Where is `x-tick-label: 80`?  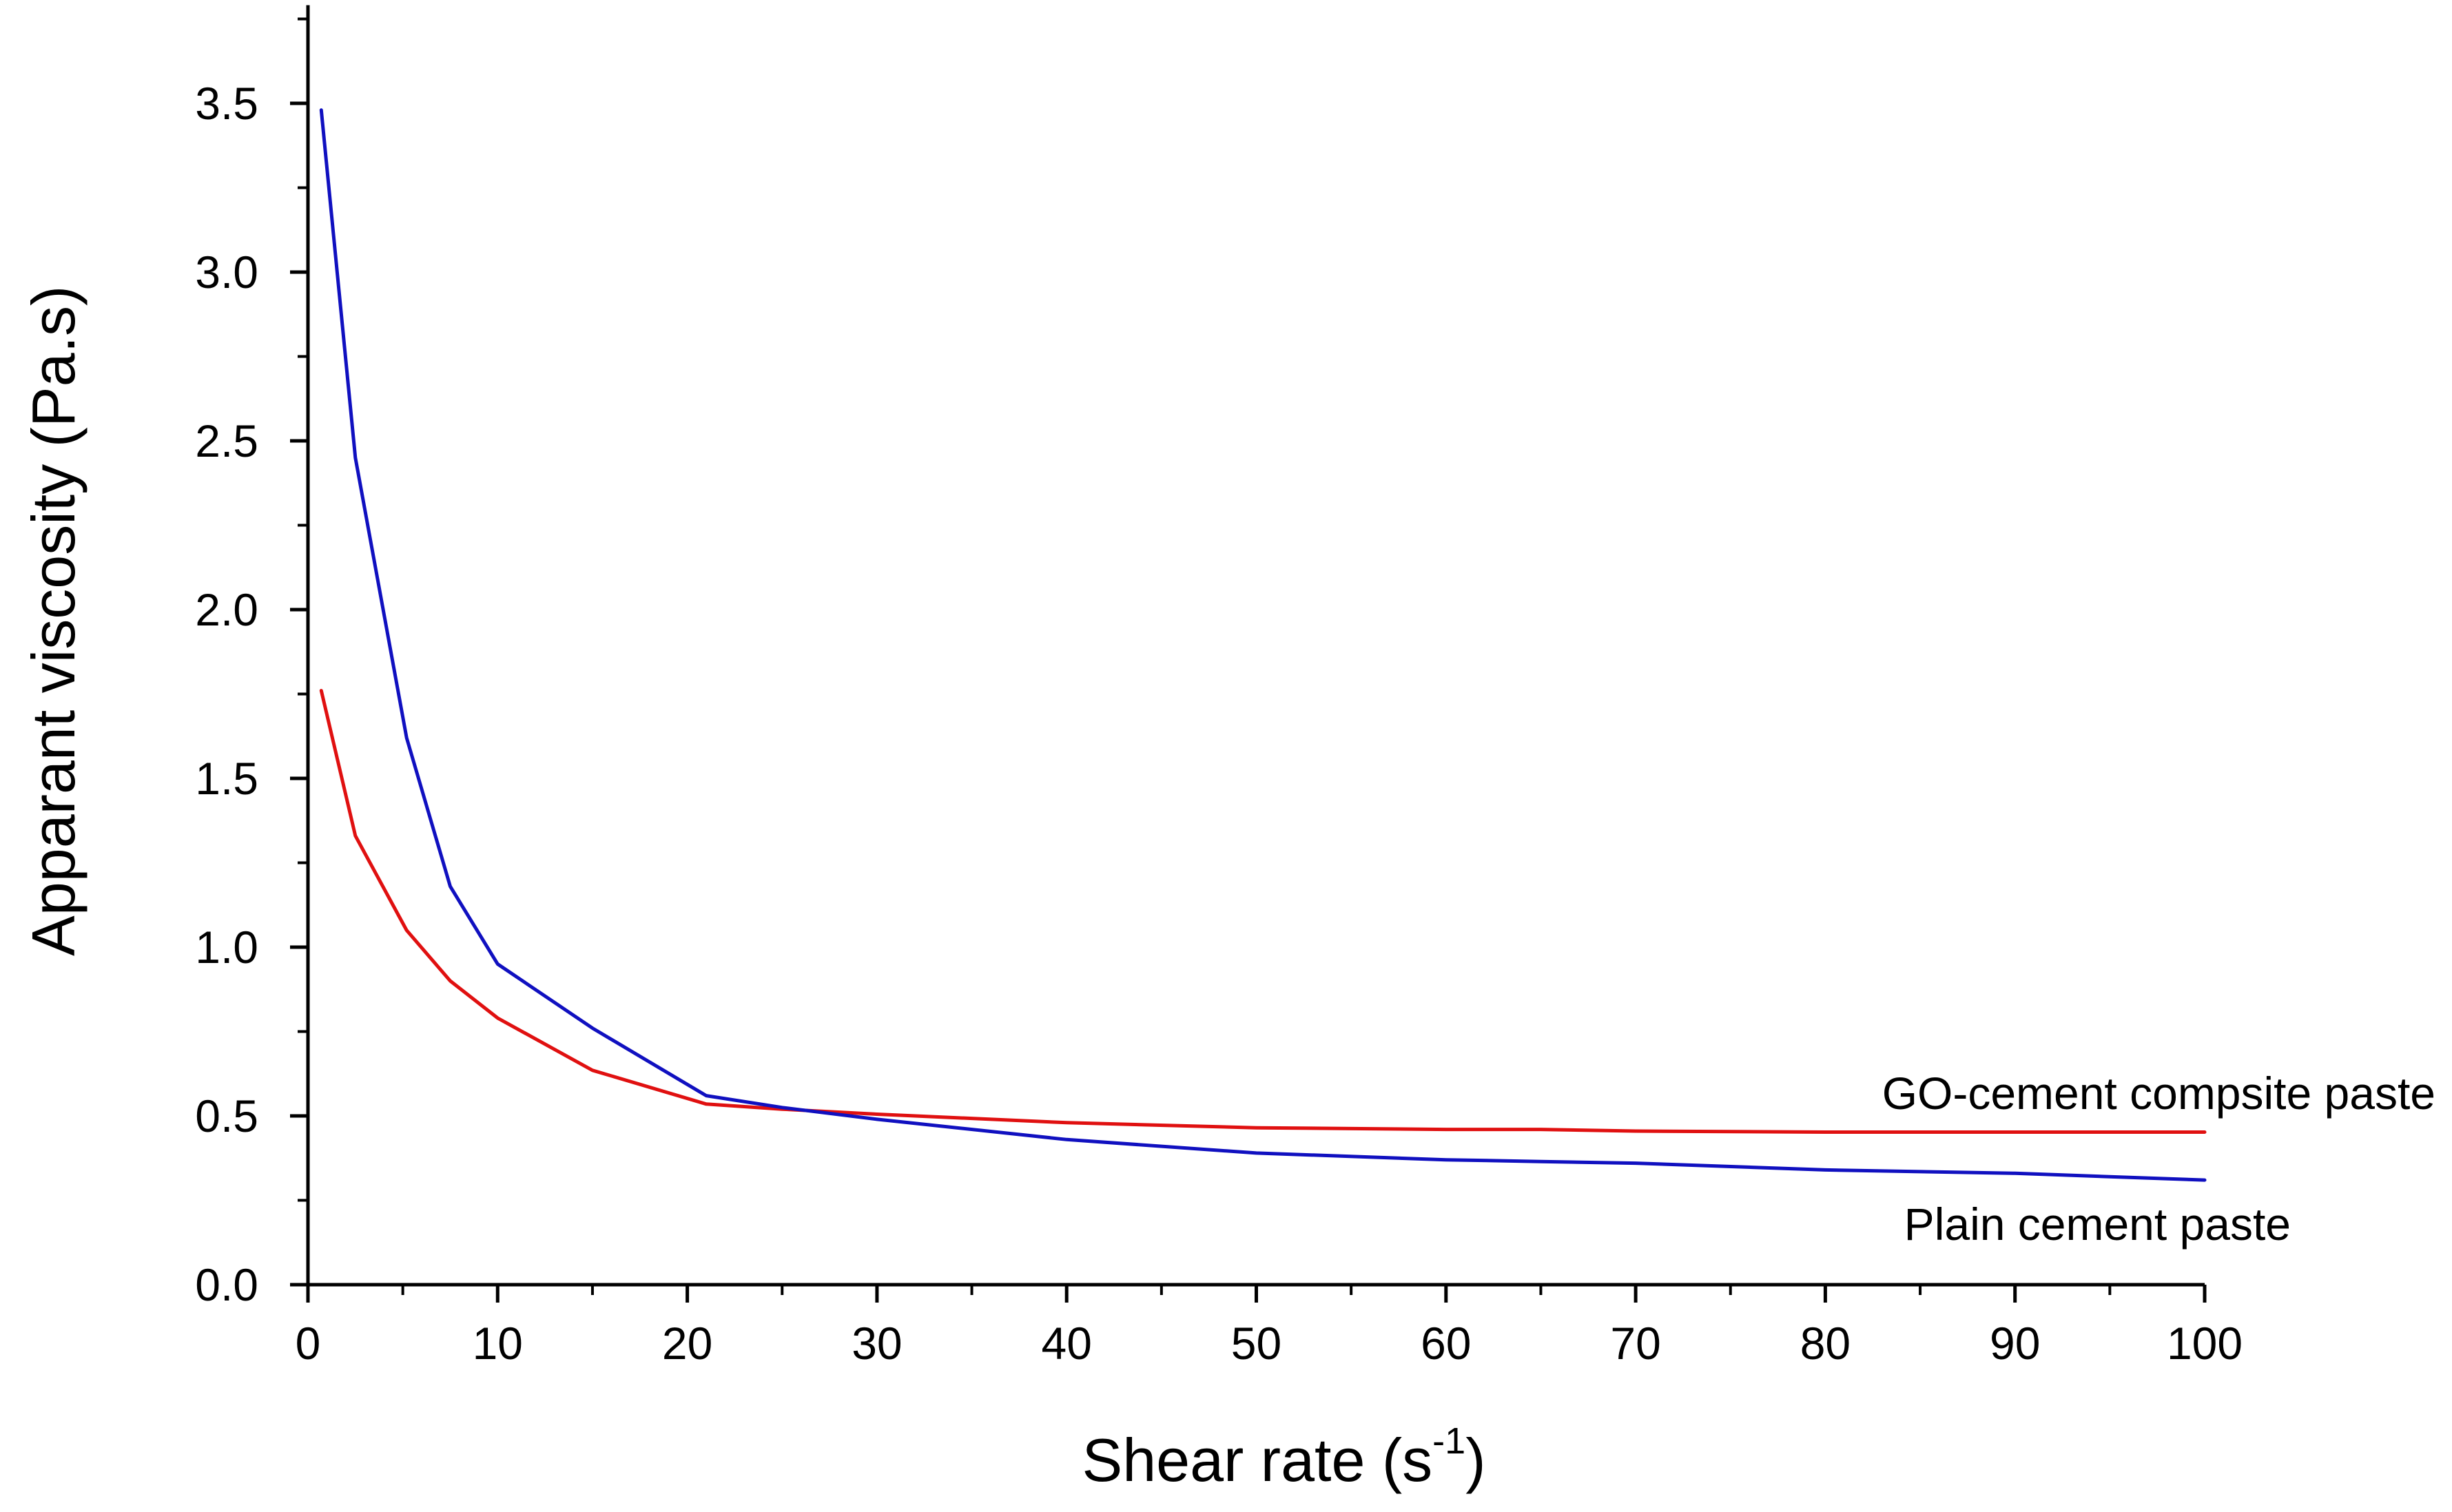
x-tick-label: 80 is located at coordinates (1825, 1343).